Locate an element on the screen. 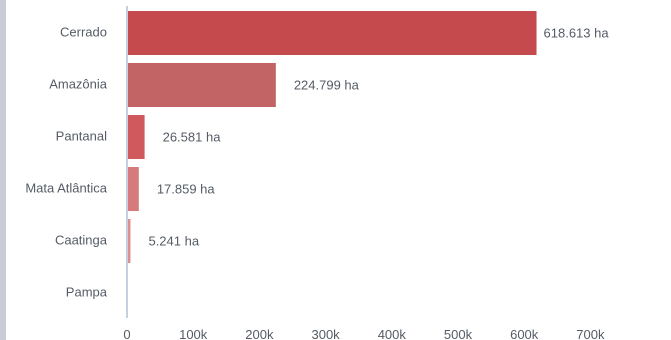  x-tick-label-500k: 500k is located at coordinates (458, 333).